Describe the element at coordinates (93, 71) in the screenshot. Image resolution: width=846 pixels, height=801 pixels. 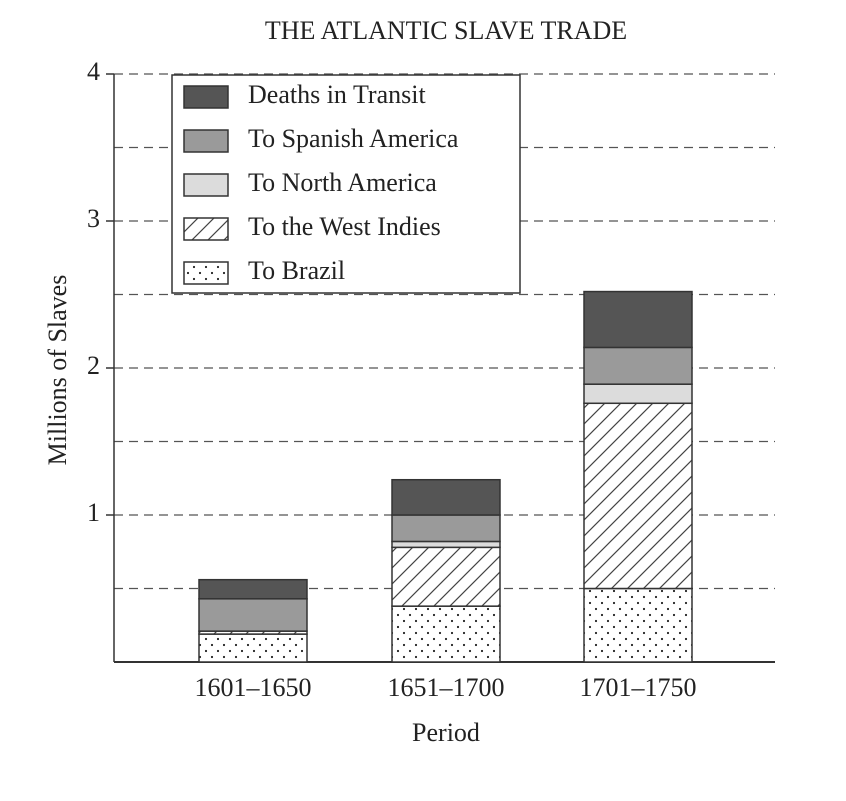
I see `y-tick-label: 4` at that location.